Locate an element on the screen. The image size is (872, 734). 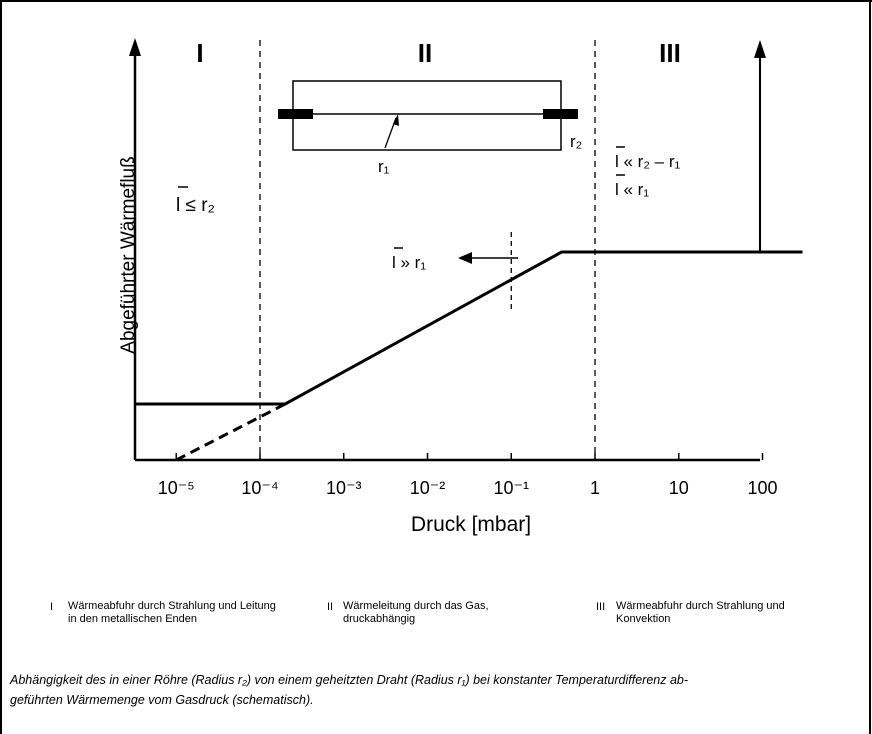
series-extrapolation-dashed is located at coordinates (230, 432).